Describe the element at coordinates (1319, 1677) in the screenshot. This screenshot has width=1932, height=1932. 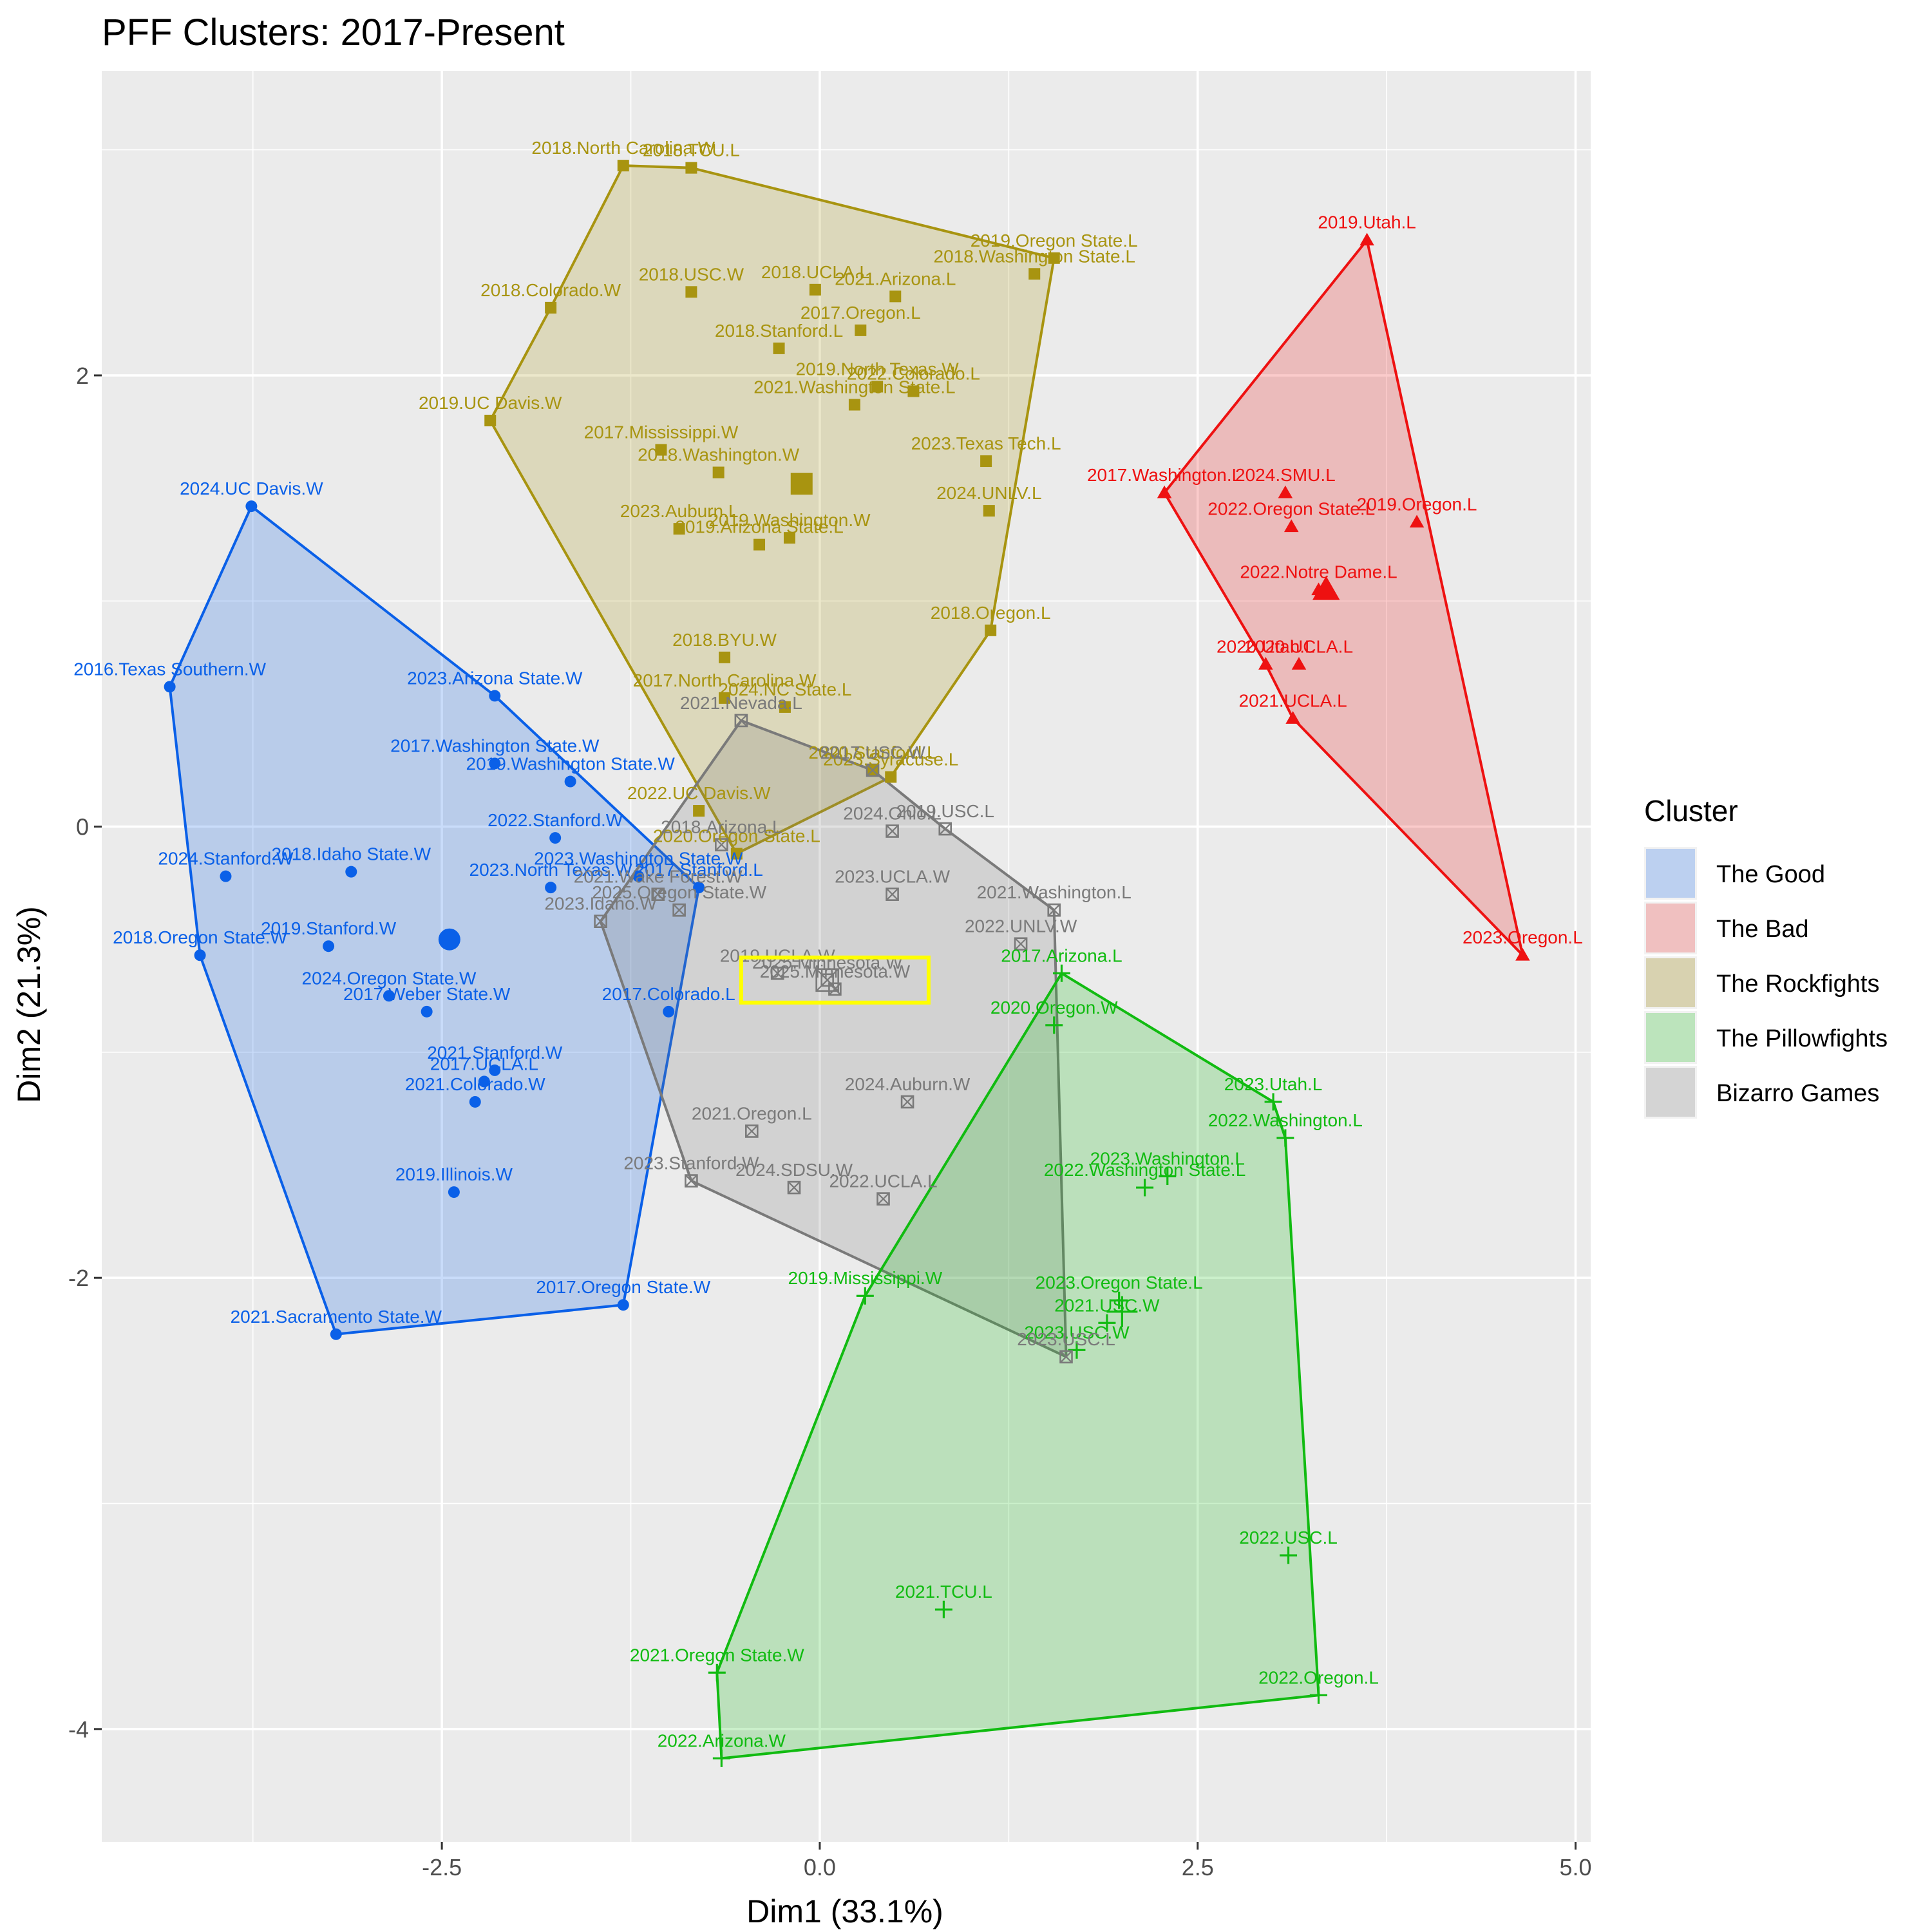
I see `point-label: 2022.Oregon.L` at that location.